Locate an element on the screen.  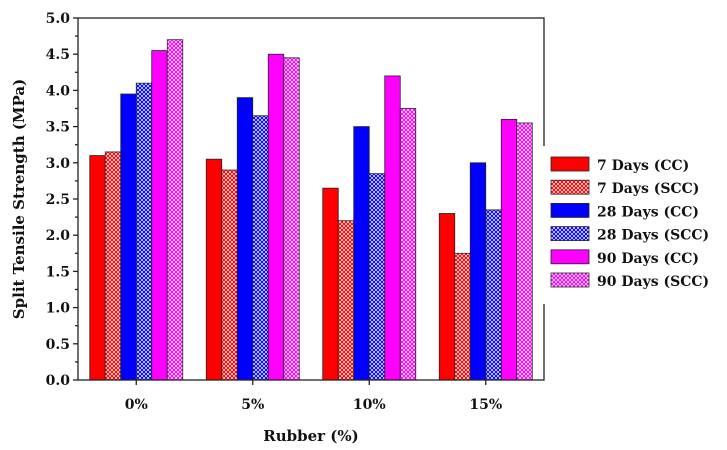
y-tick-label: 0.5 is located at coordinates (58, 345).